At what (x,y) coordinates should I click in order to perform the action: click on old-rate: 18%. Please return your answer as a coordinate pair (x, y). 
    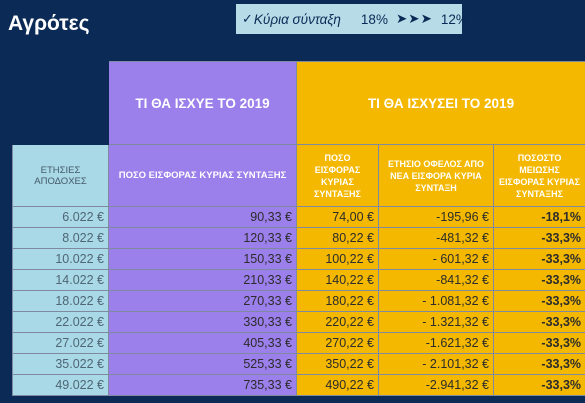
    Looking at the image, I should click on (374, 19).